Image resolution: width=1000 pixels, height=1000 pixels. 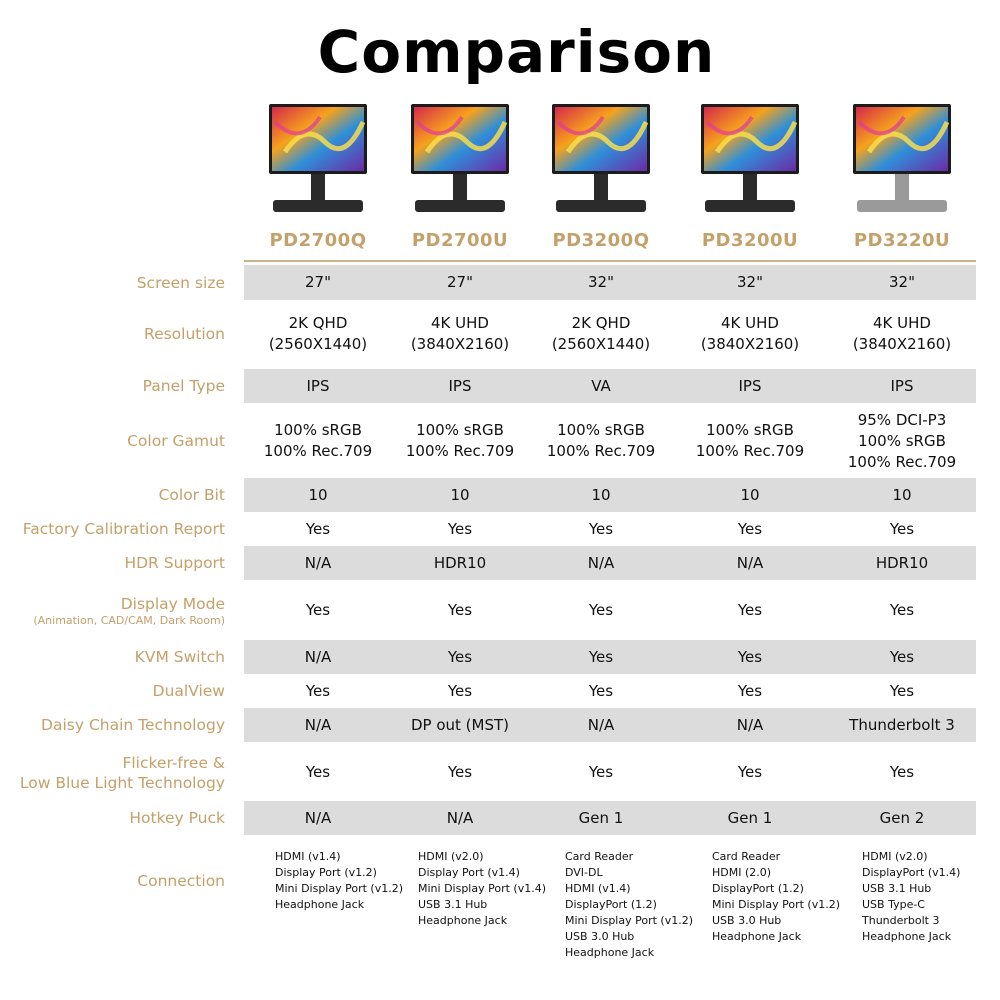 What do you see at coordinates (469, 872) in the screenshot?
I see `connection-item: Display Port (v1.4)` at bounding box center [469, 872].